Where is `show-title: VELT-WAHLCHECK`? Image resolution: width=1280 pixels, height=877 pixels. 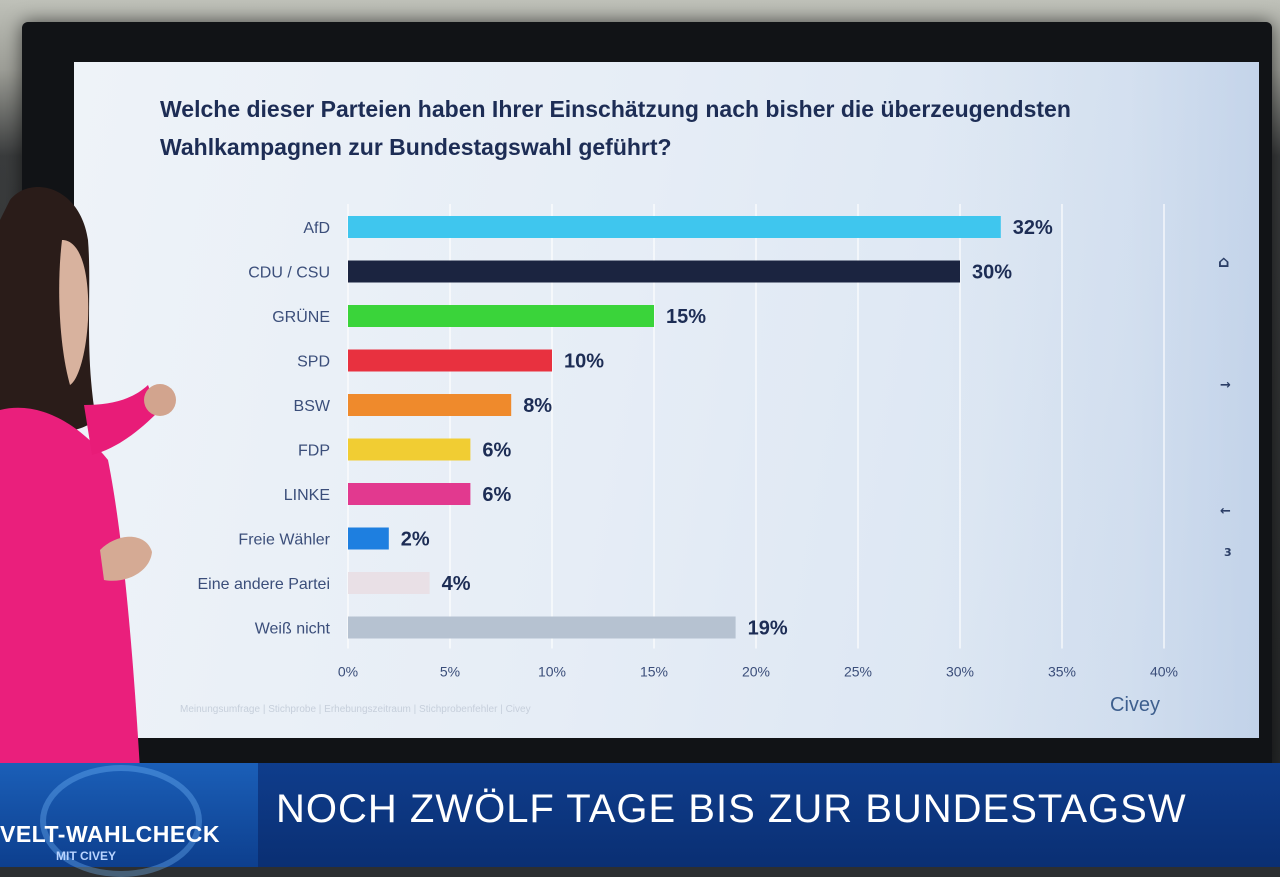
show-title: VELT-WAHLCHECK is located at coordinates (110, 834).